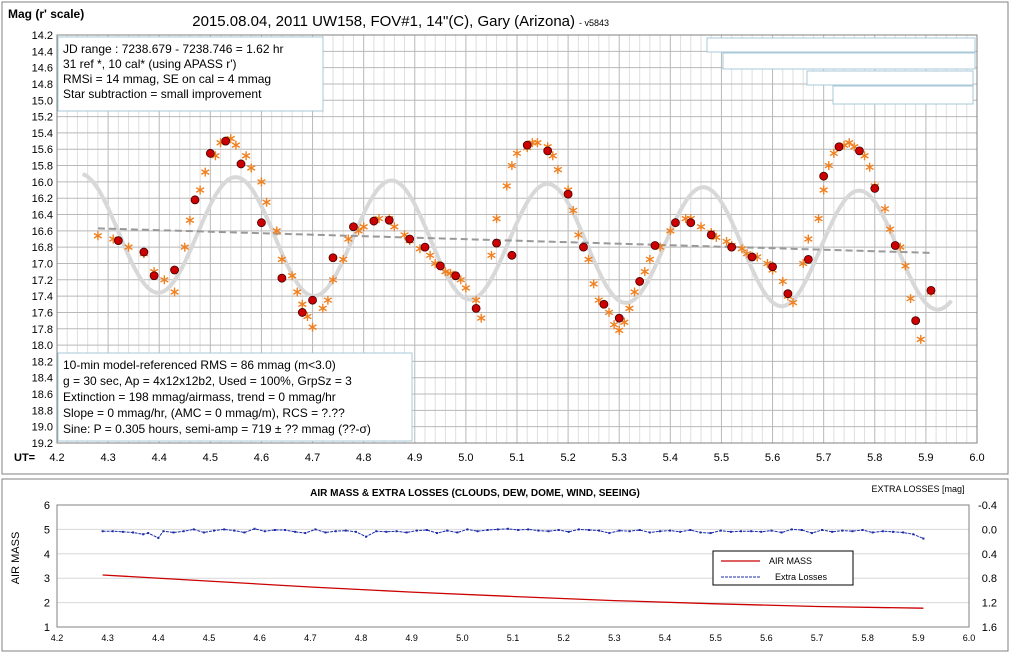 The height and width of the screenshot is (658, 1016). Describe the element at coordinates (849, 61) in the screenshot. I see `legend-placeholder-box` at that location.